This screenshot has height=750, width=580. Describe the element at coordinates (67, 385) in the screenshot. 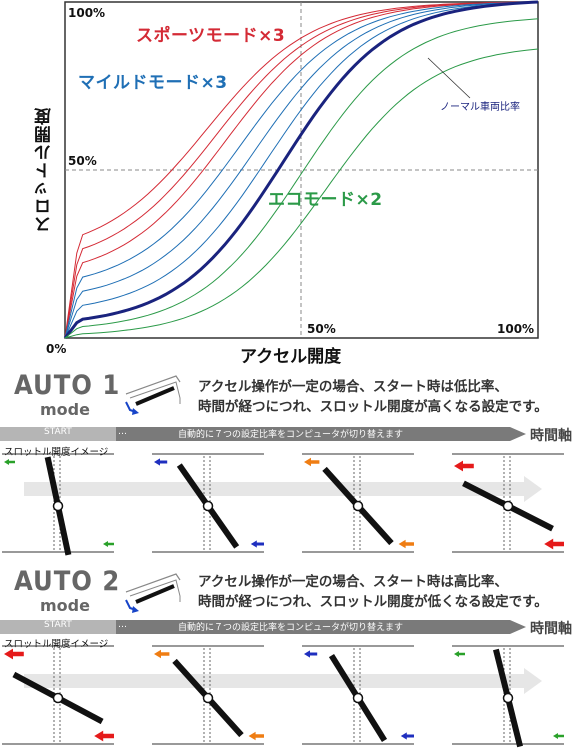

I see `auto1-title: AUTO 1` at that location.